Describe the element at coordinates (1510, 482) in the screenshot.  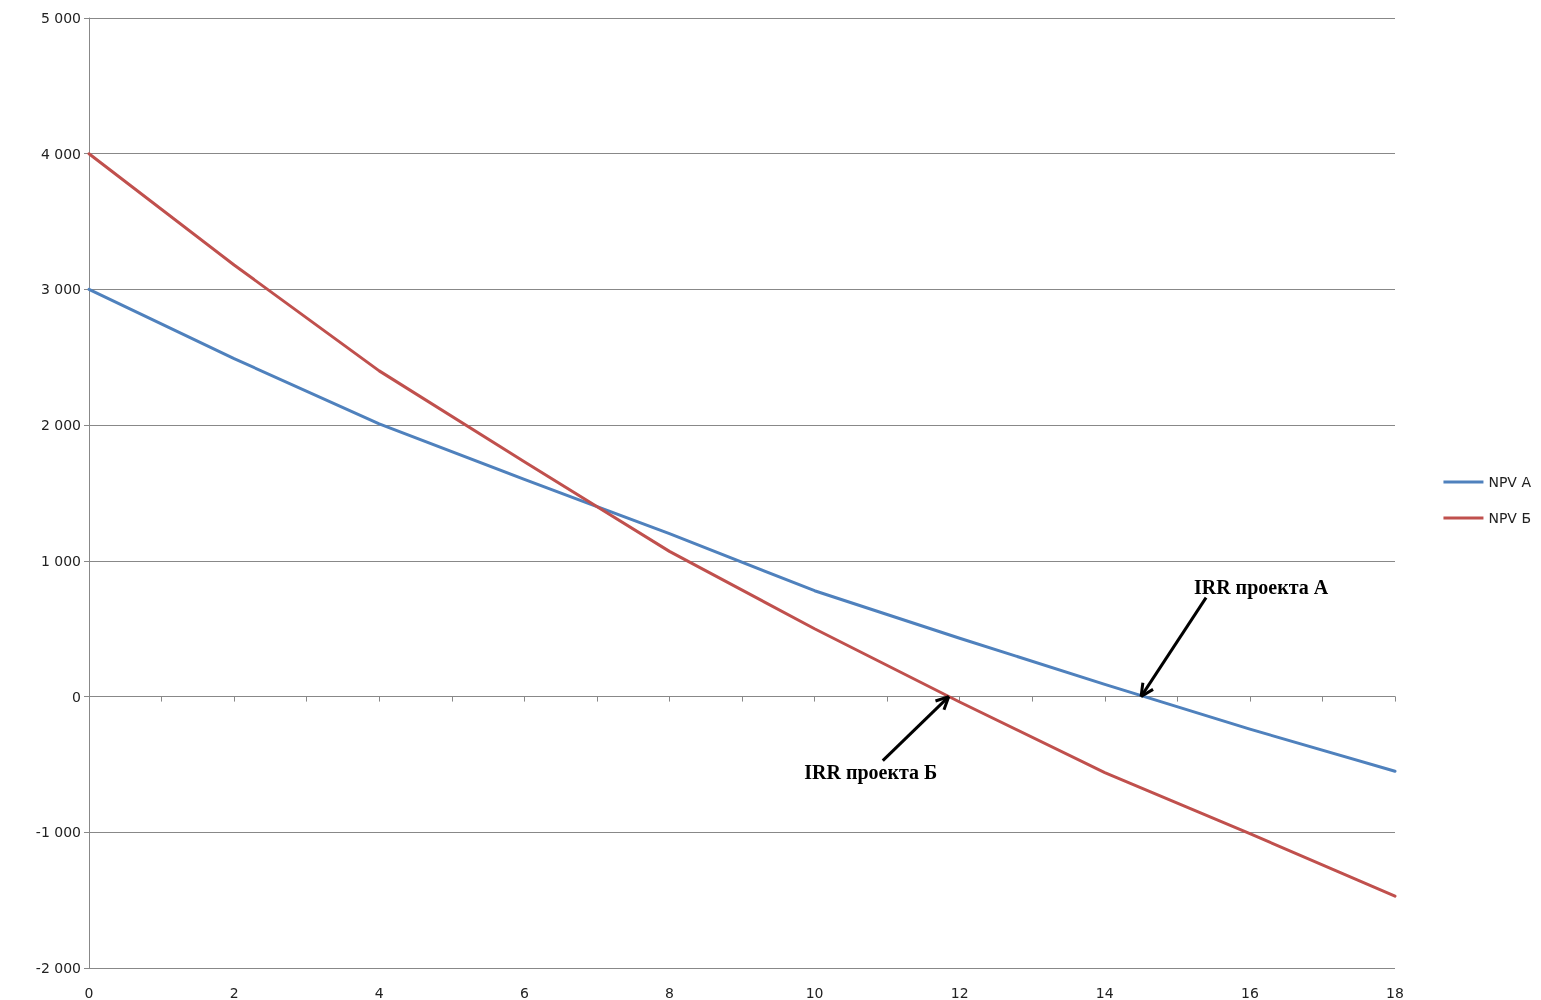
I see `legend-label: NPV A` at that location.